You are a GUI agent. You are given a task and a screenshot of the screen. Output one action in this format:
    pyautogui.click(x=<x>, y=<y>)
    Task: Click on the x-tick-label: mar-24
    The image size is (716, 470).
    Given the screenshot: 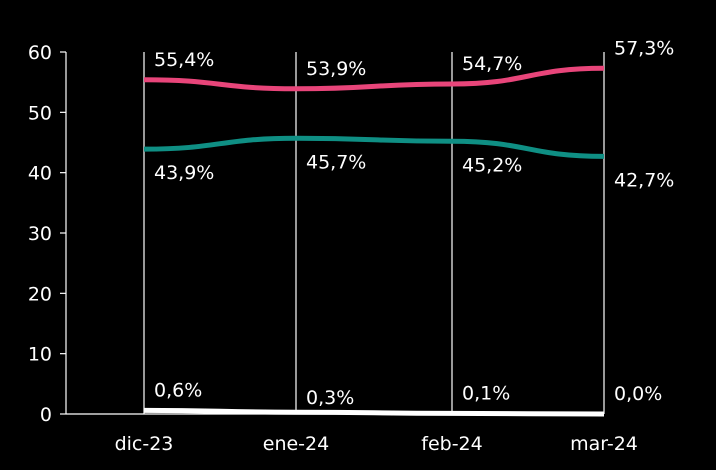 What is the action you would take?
    pyautogui.click(x=604, y=444)
    